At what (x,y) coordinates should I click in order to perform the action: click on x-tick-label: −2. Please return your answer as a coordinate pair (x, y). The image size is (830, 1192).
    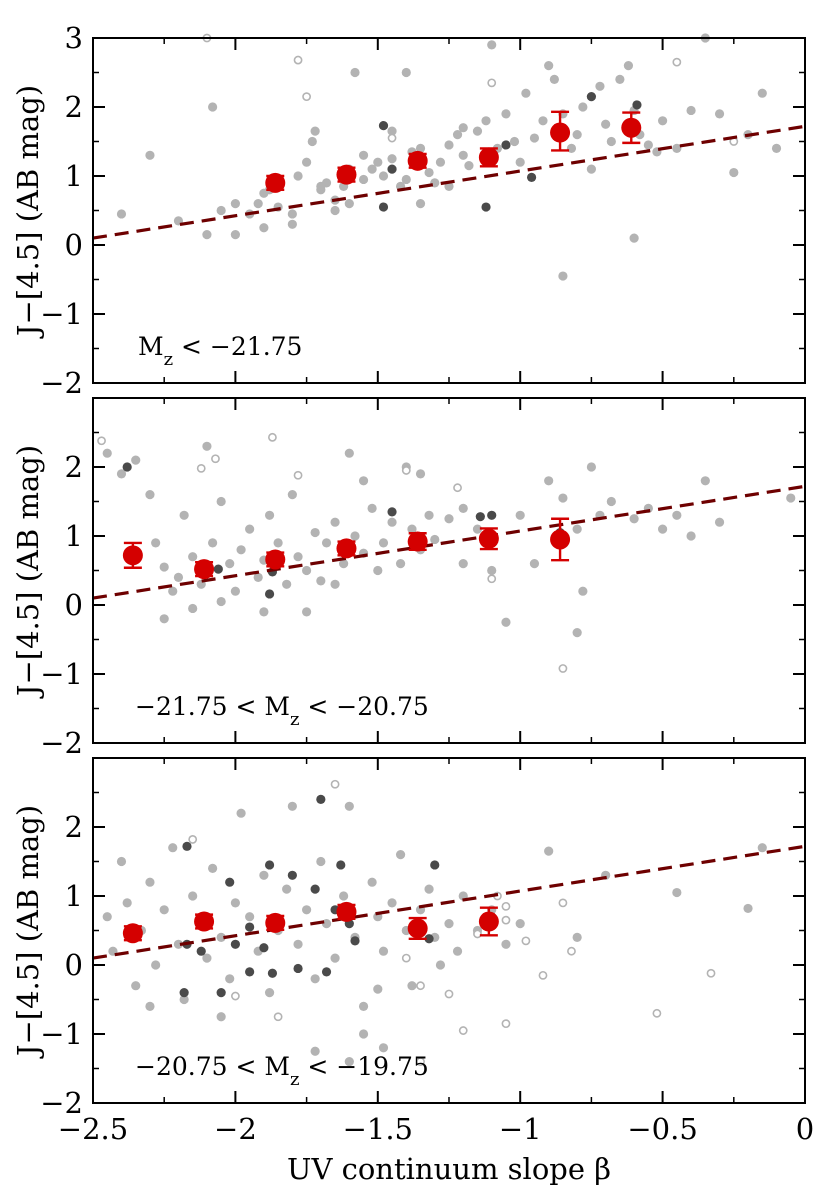
    Looking at the image, I should click on (235, 1129).